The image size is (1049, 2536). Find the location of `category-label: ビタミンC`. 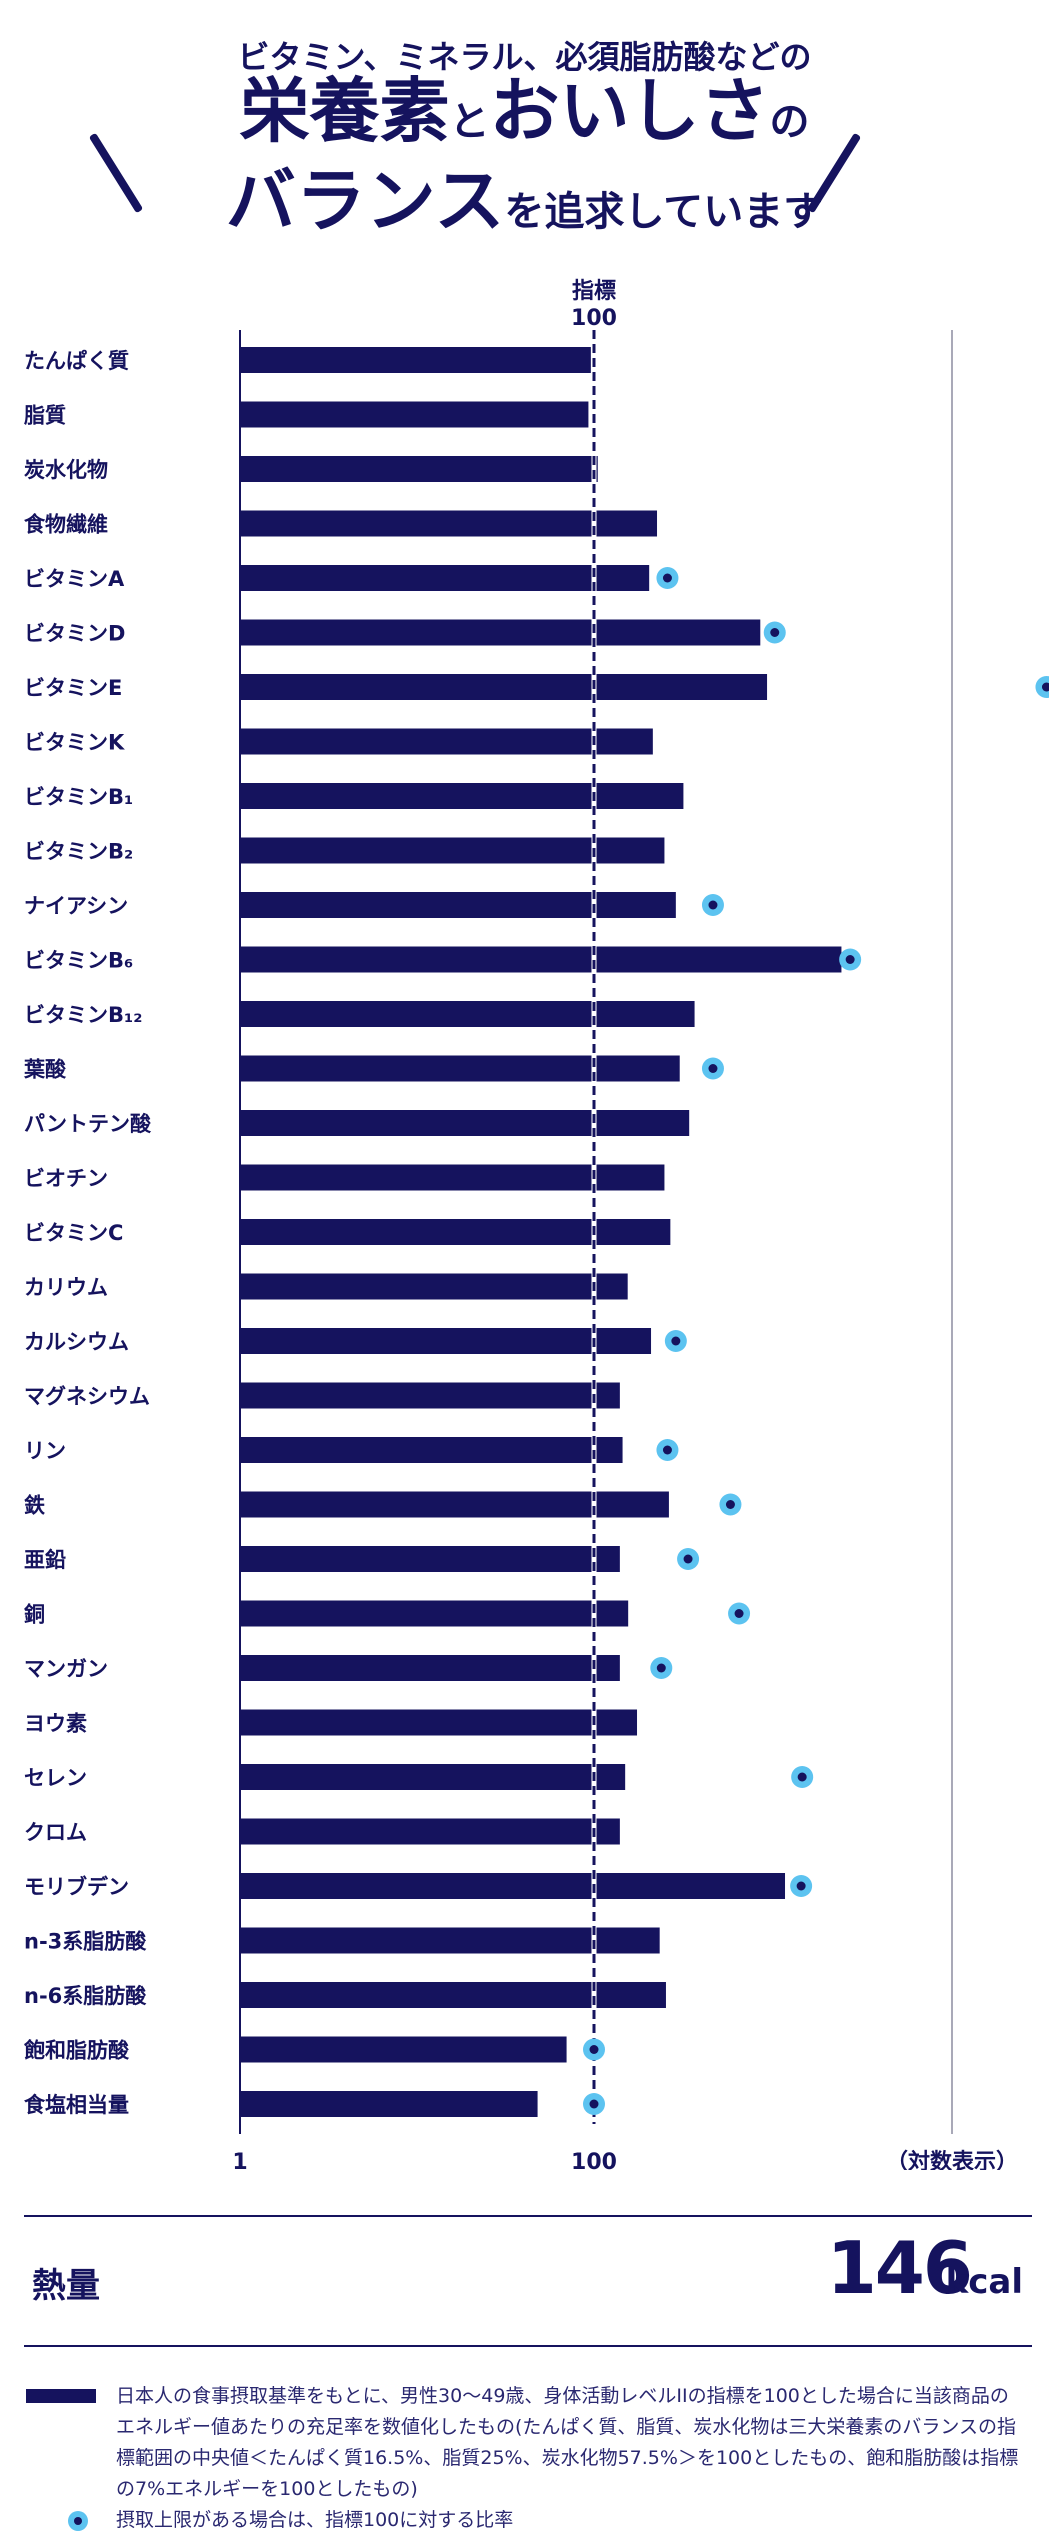

category-label: ビタミンC is located at coordinates (73, 1233).